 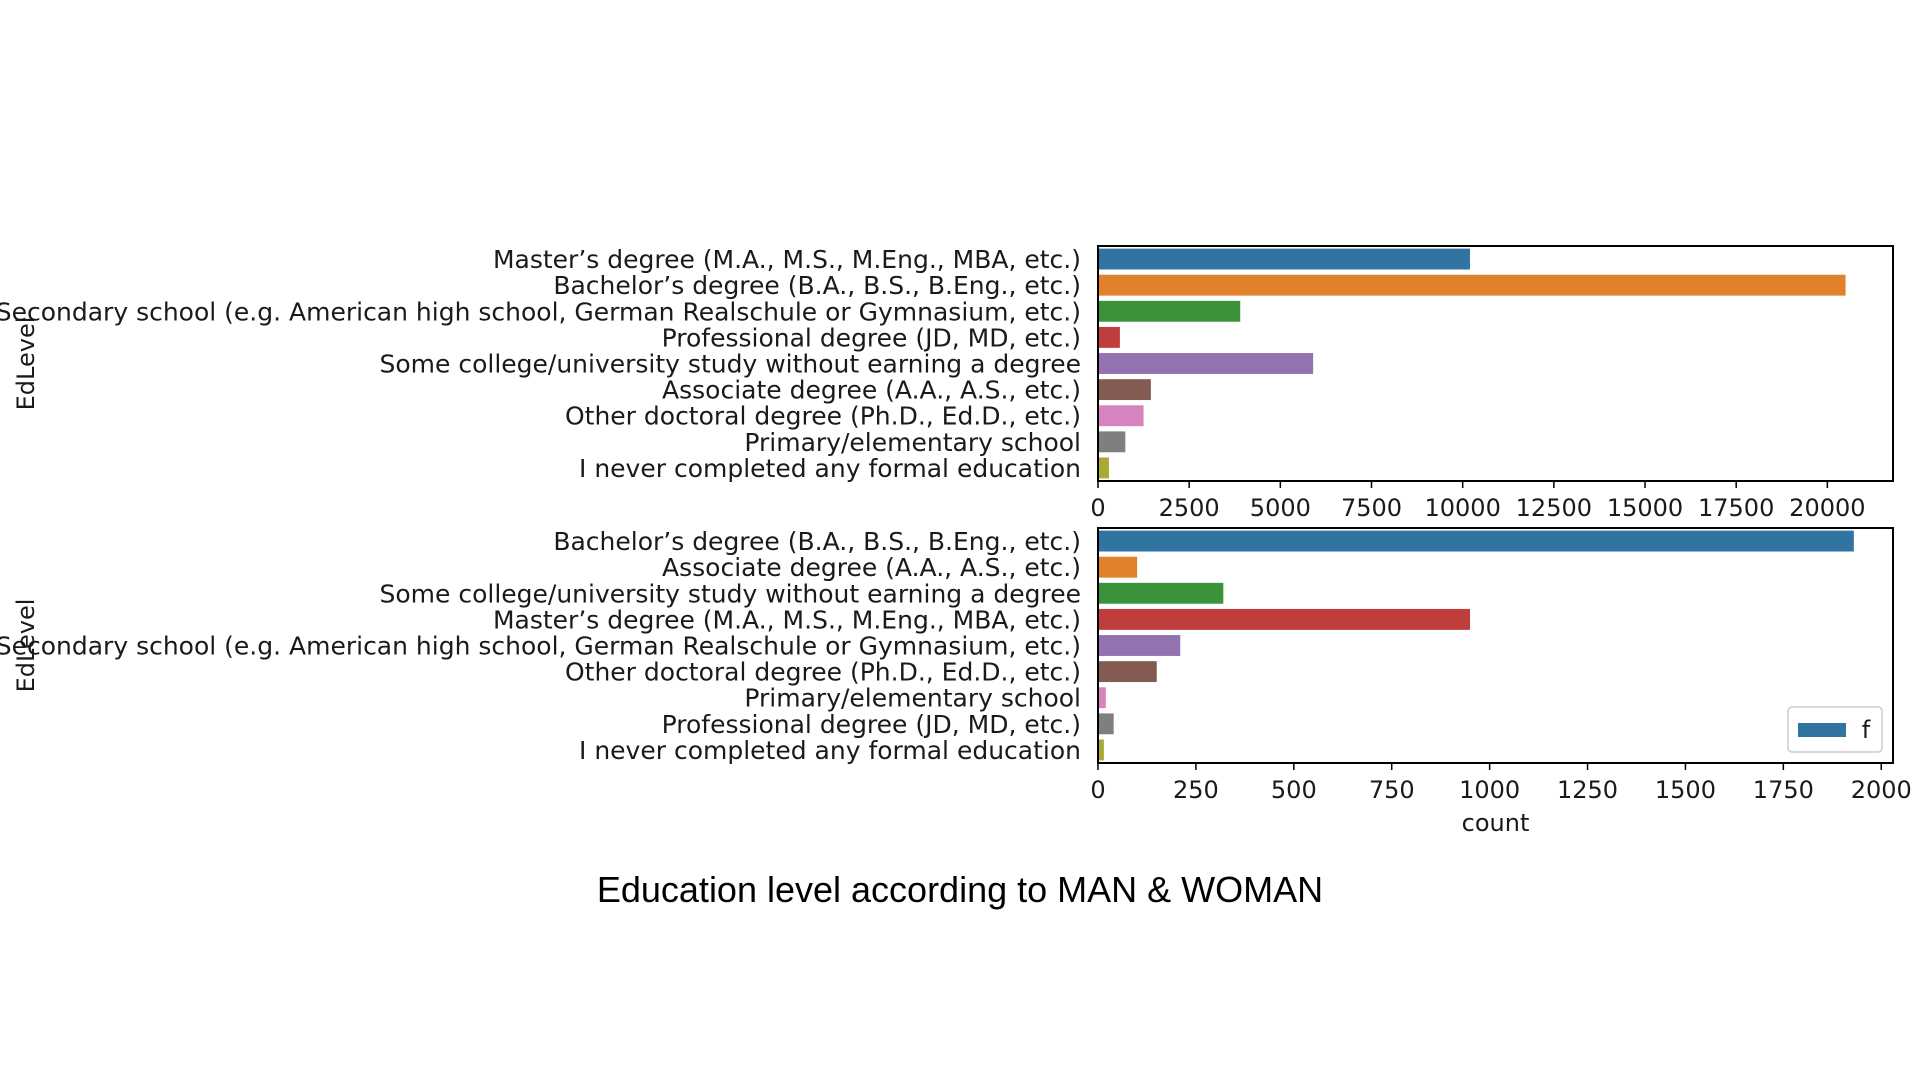 I want to click on x-tick-label: 1750, so click(x=1783, y=790).